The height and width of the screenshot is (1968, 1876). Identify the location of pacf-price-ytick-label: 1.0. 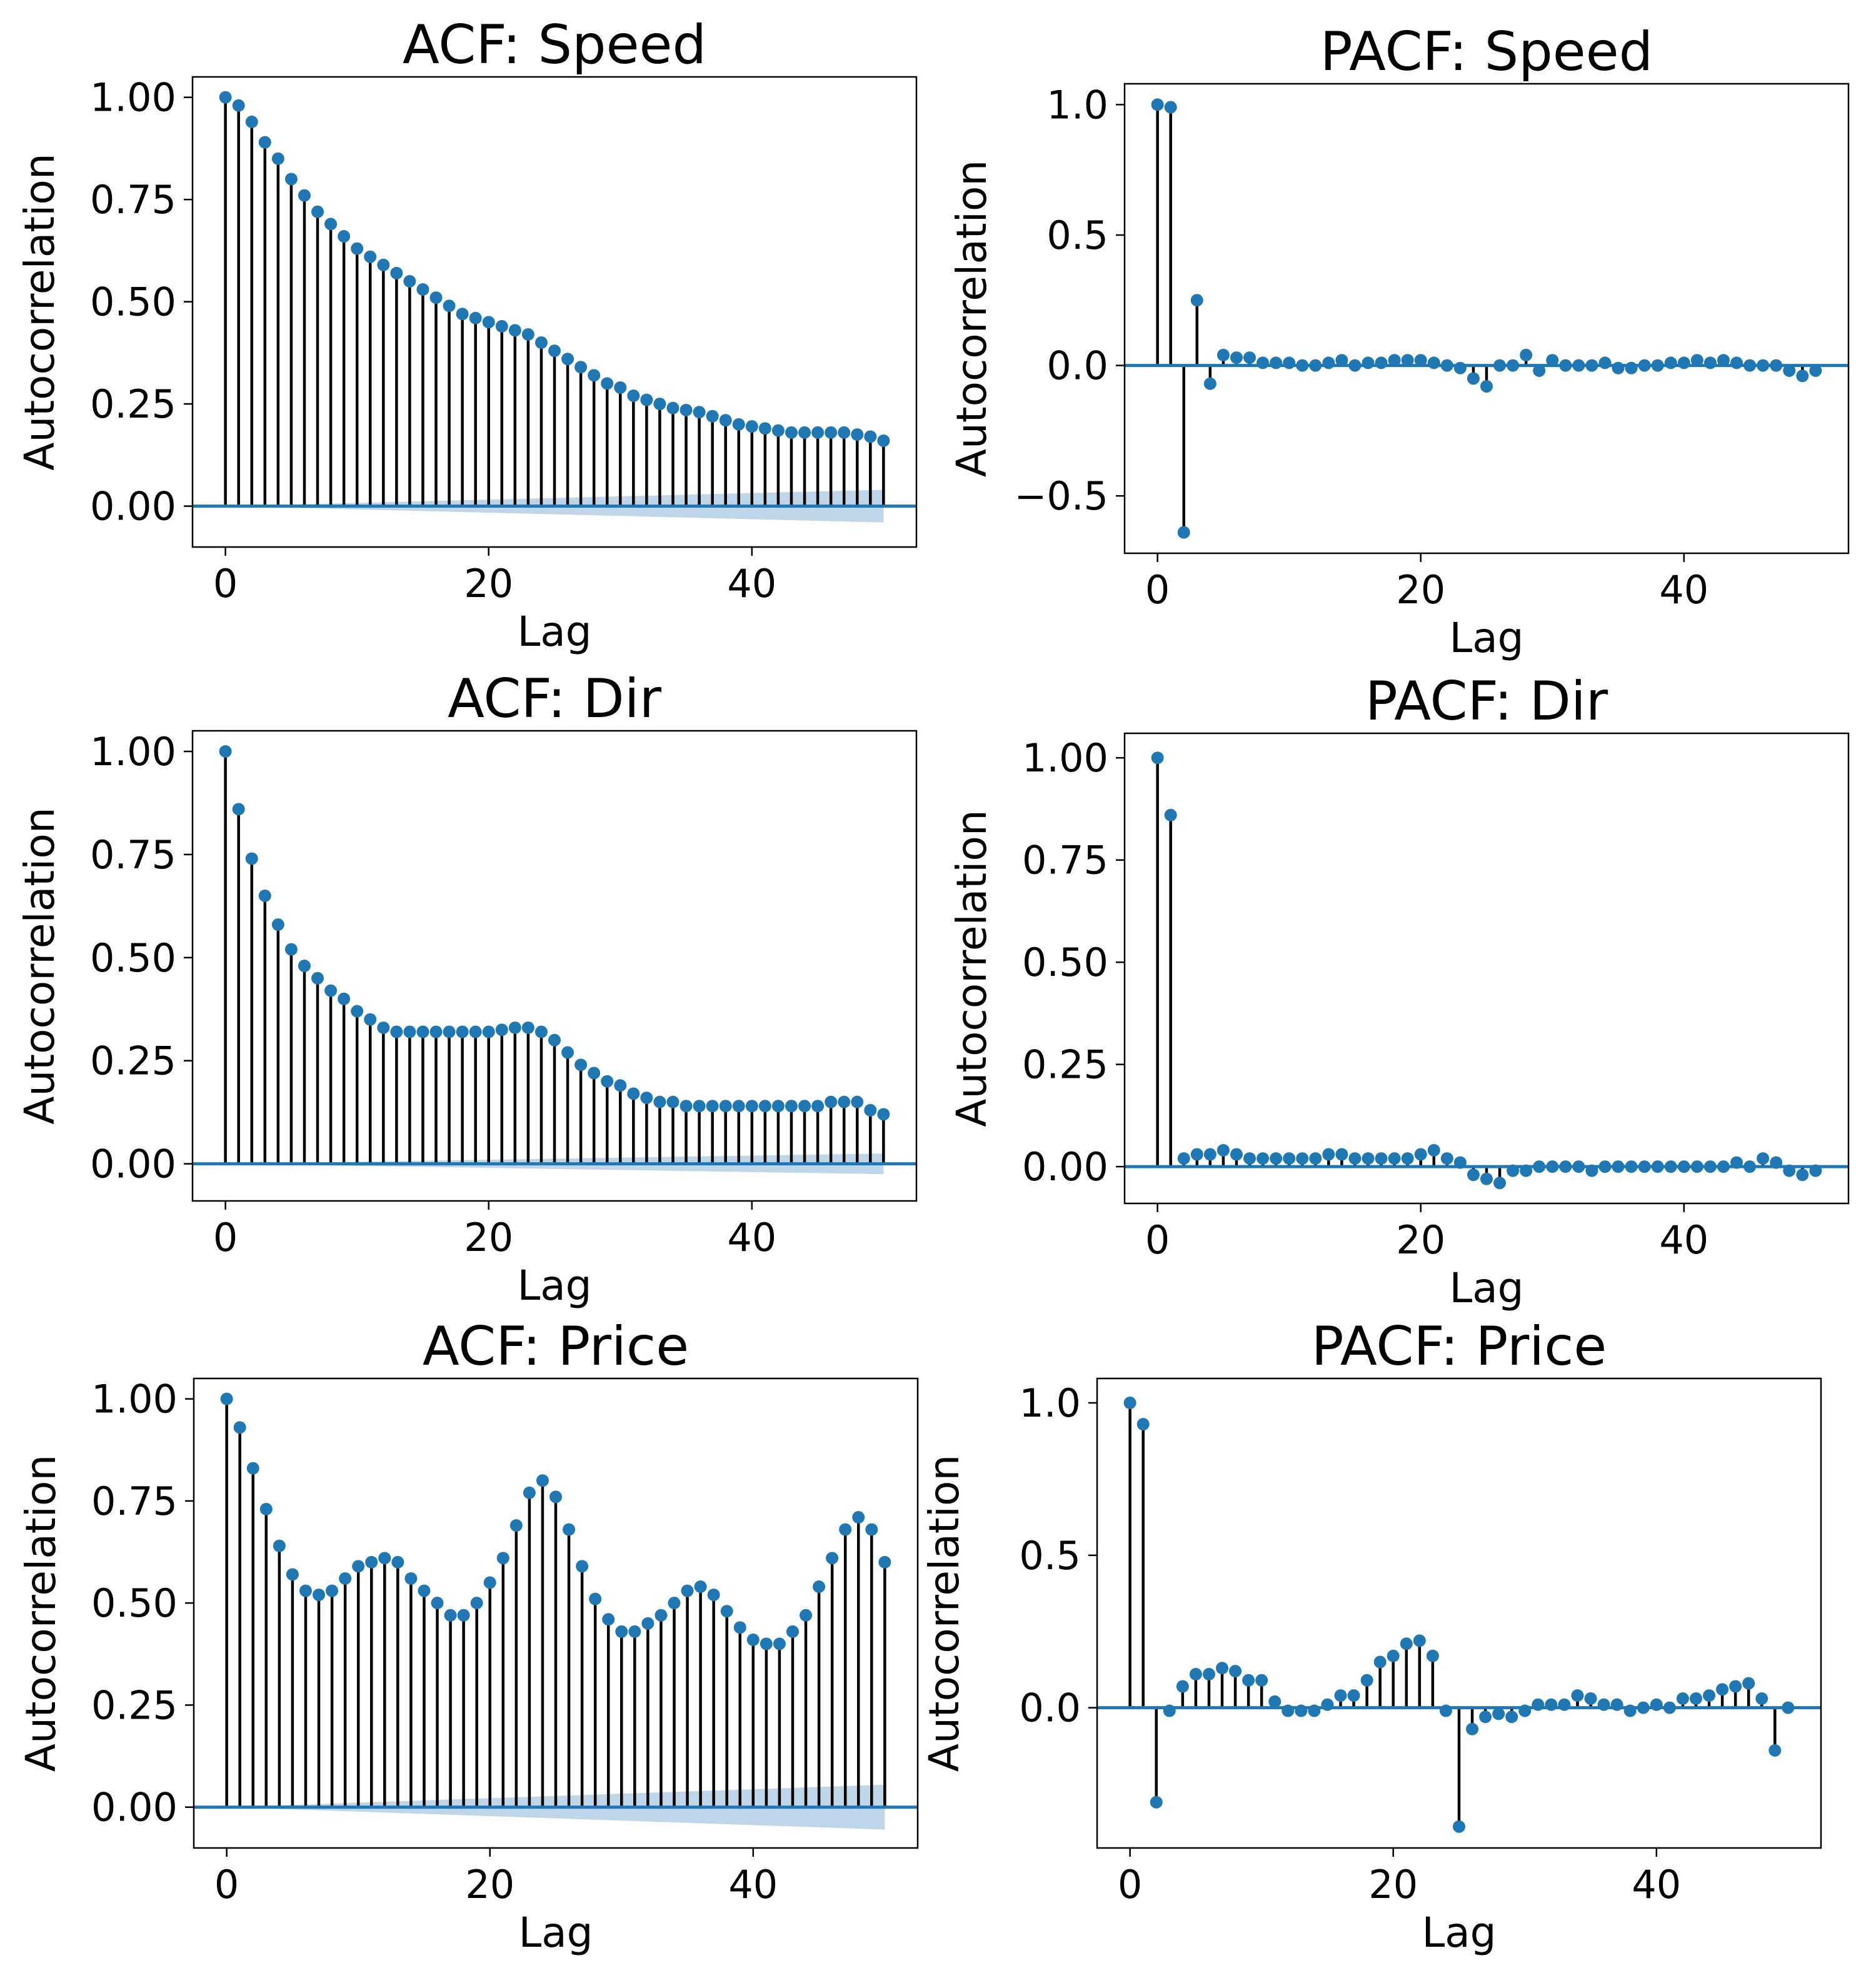
(1050, 1403).